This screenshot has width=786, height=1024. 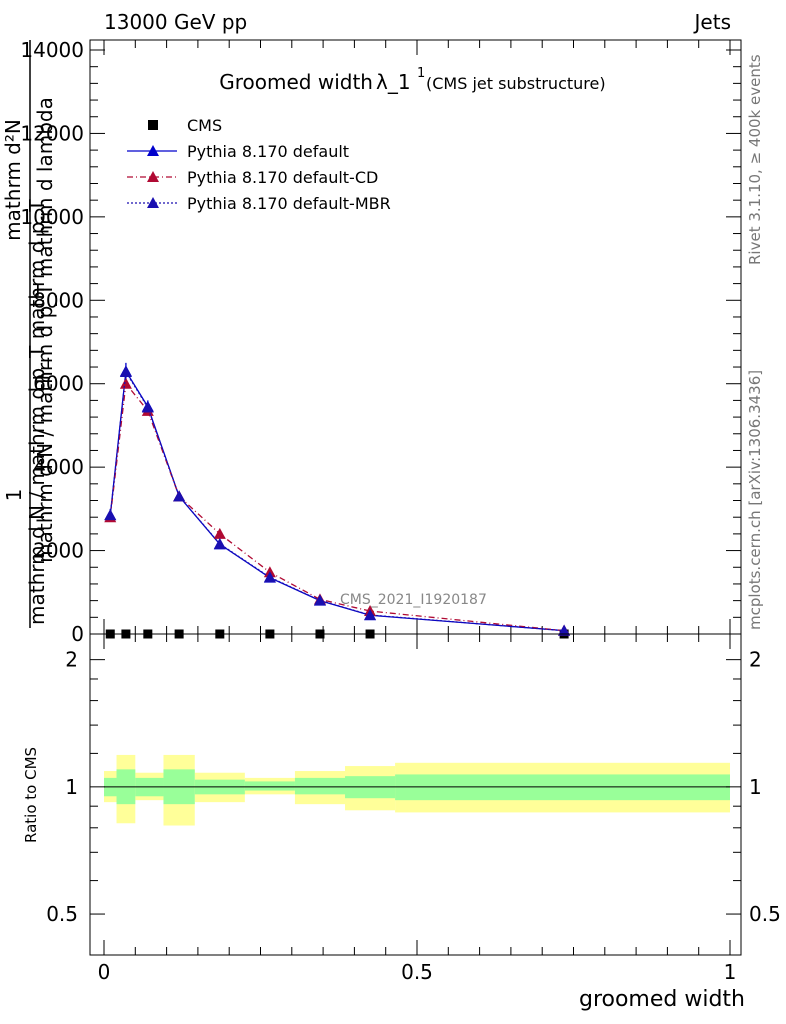 I want to click on header-left: 13000 GeV pp, so click(x=175, y=22).